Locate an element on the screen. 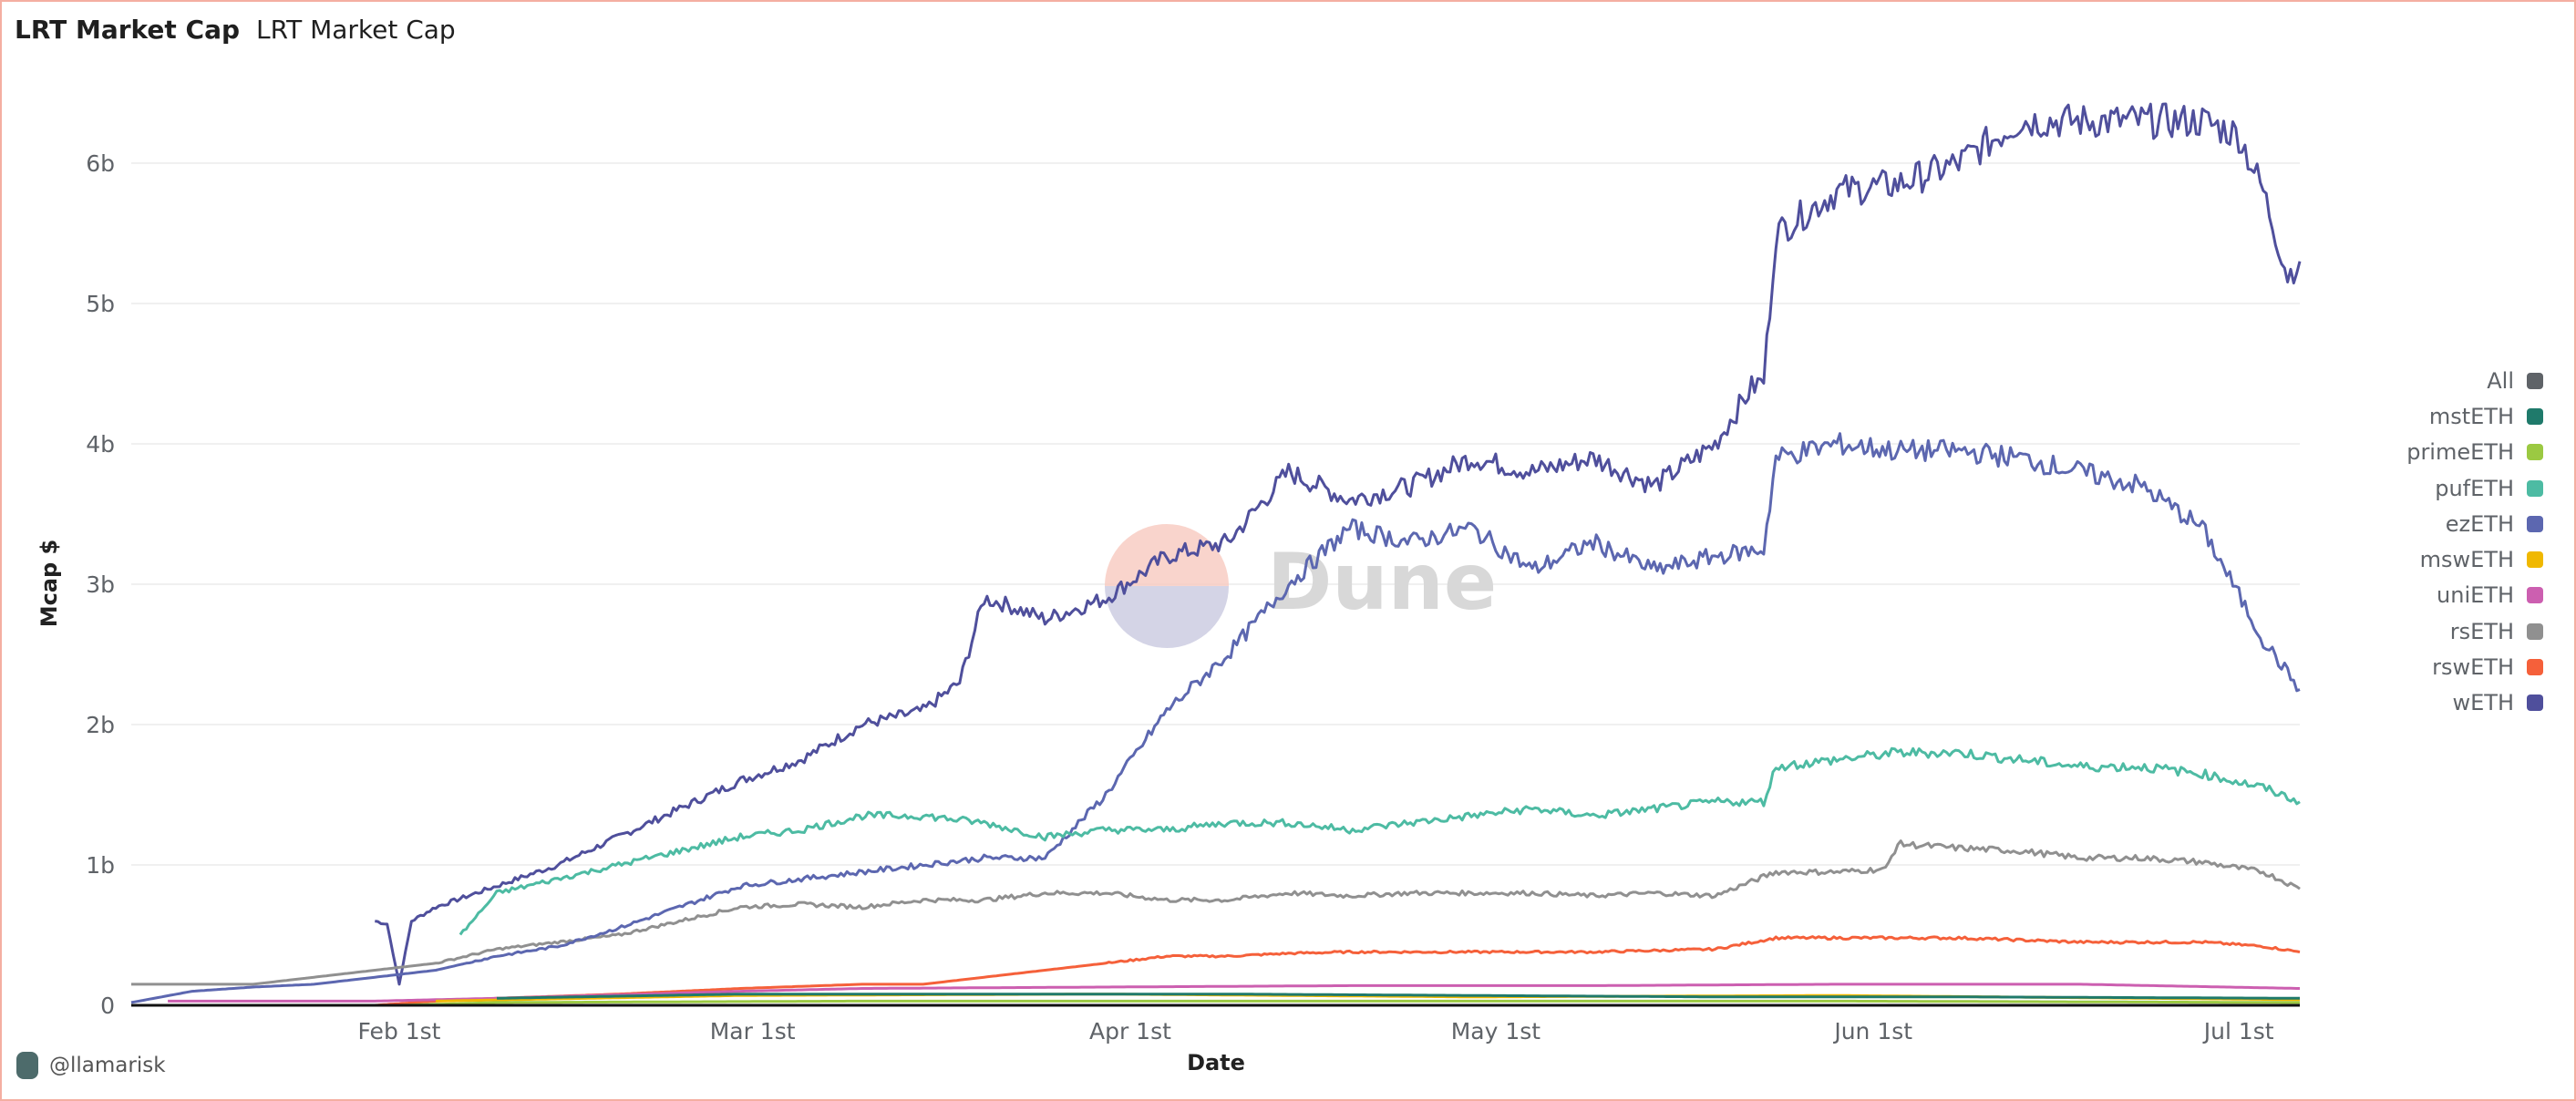 This screenshot has height=1101, width=2576. series-line-rsETH is located at coordinates (1216, 912).